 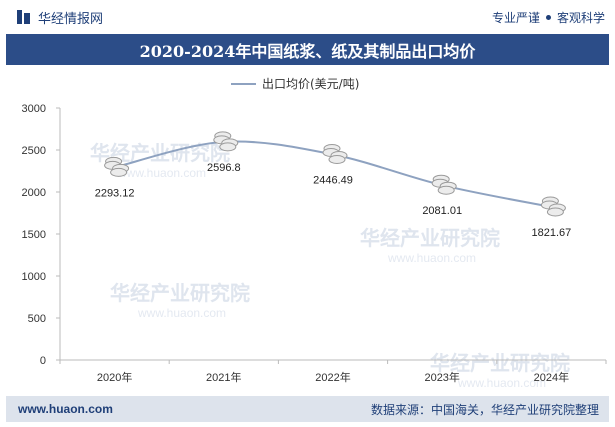 What do you see at coordinates (515, 17) in the screenshot?
I see `tagline-left: 专业严谨` at bounding box center [515, 17].